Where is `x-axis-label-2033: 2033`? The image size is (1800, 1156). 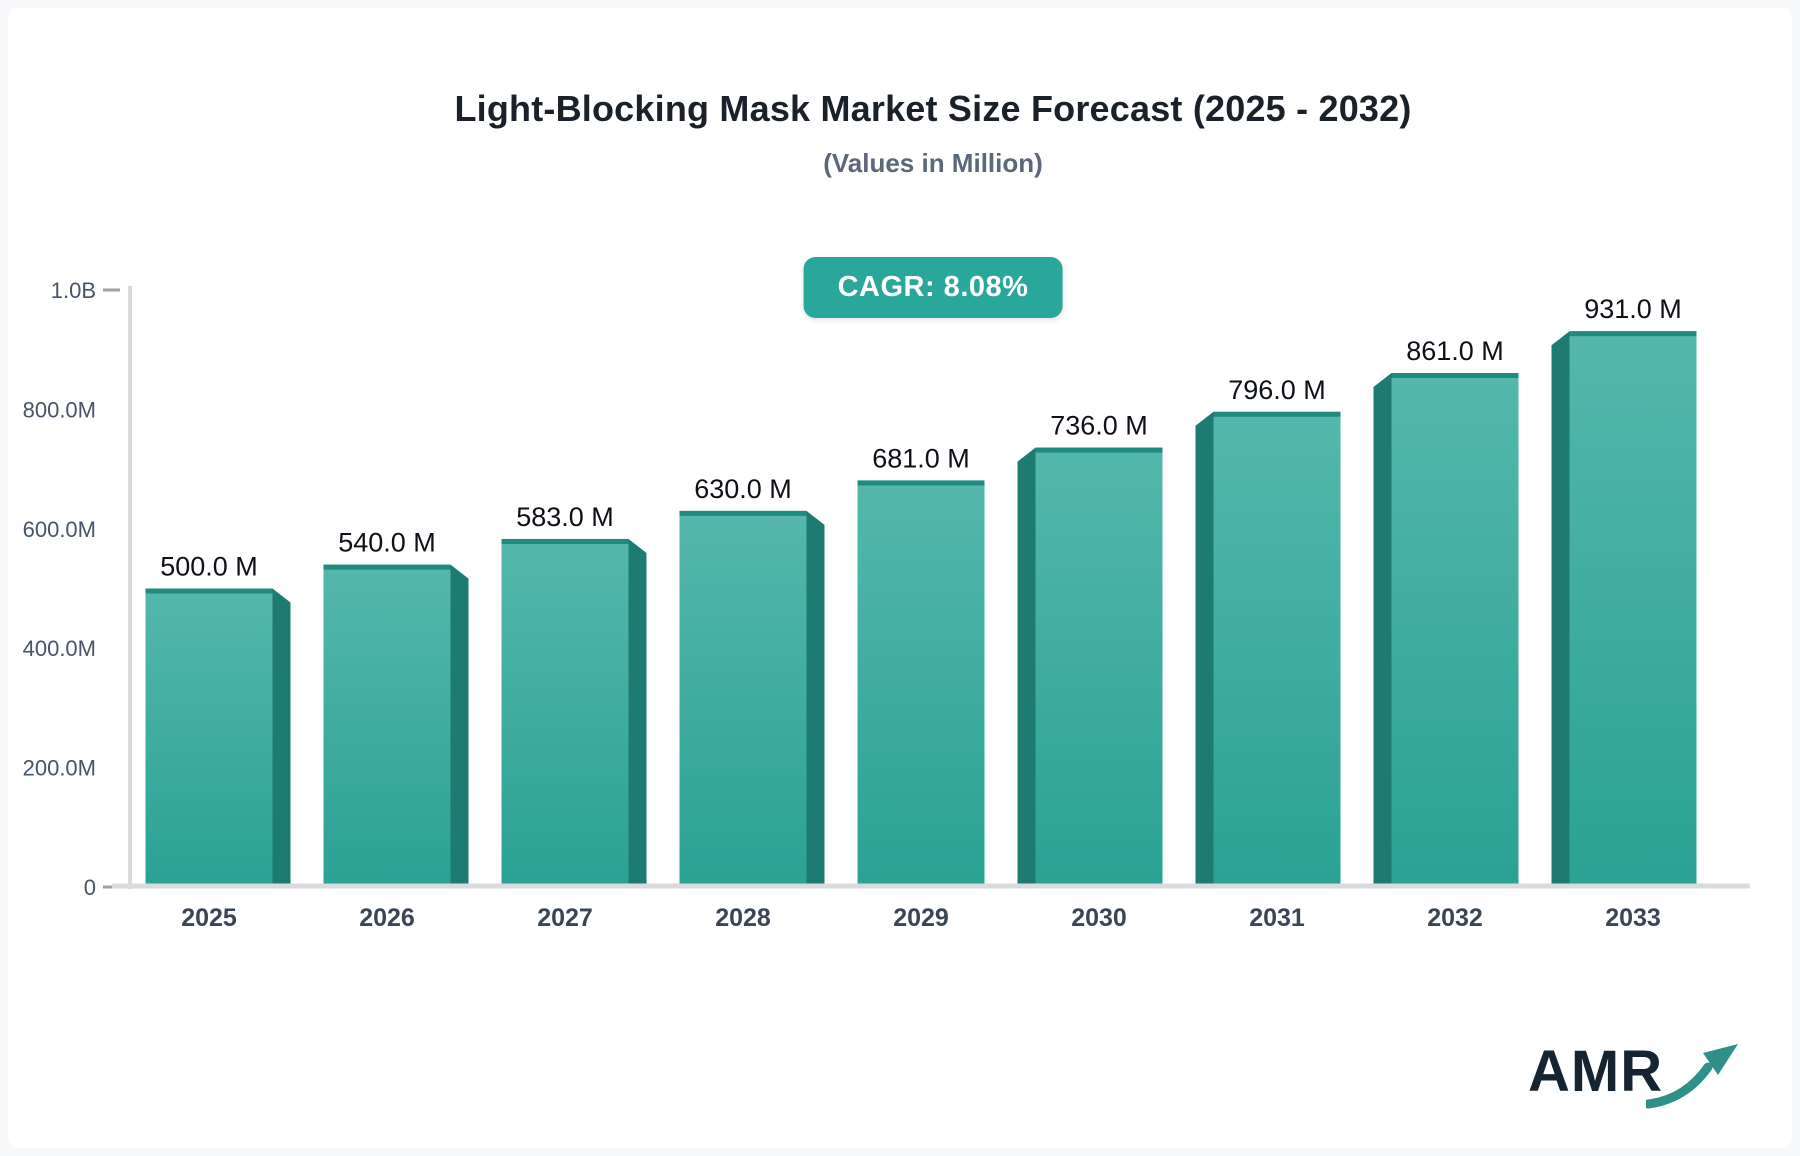 x-axis-label-2033: 2033 is located at coordinates (1633, 918).